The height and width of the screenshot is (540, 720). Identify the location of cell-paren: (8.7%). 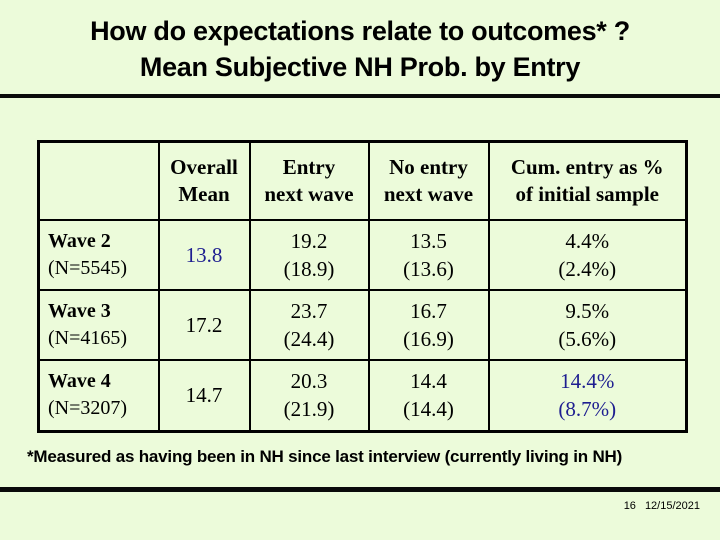
(587, 409).